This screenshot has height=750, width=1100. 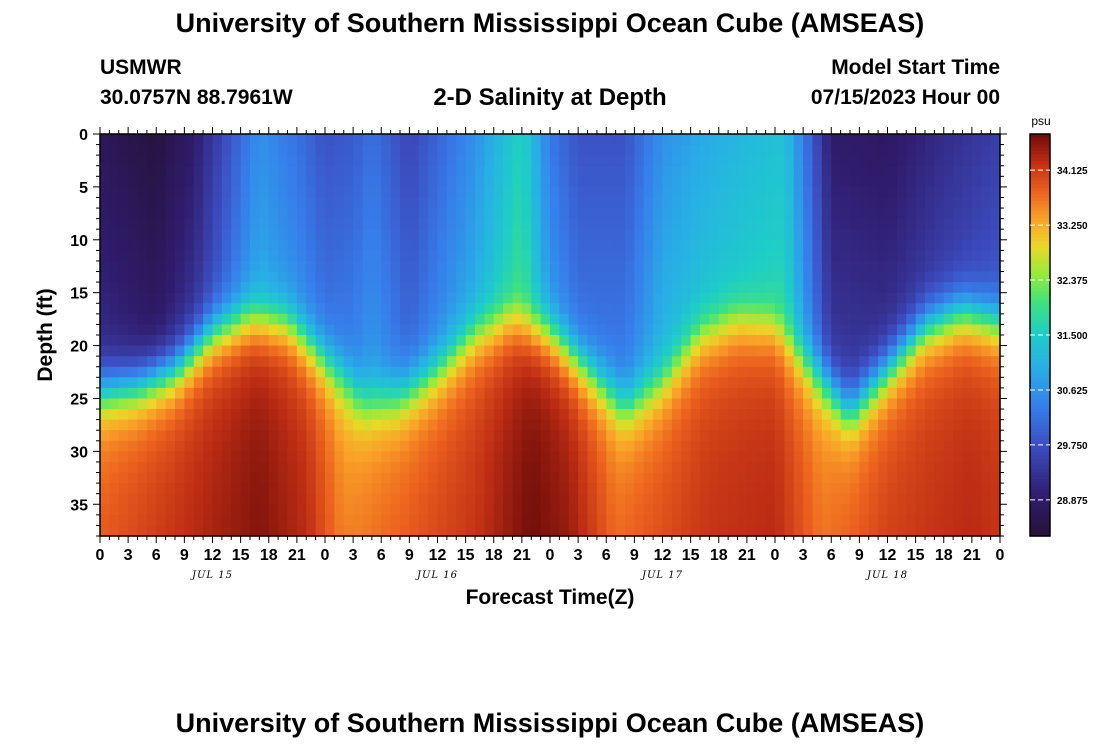 I want to click on x-tick-label: 6, so click(x=831, y=555).